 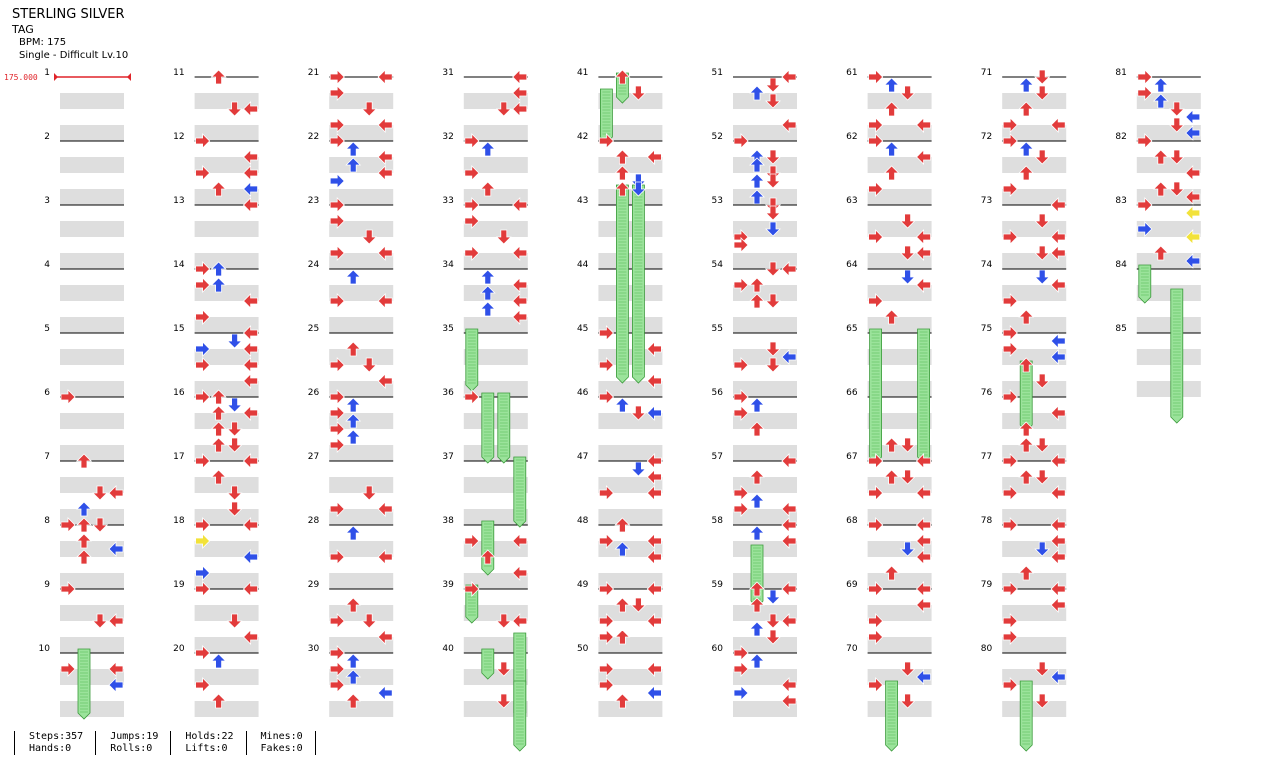 What do you see at coordinates (314, 265) in the screenshot?
I see `measure-number: 24` at bounding box center [314, 265].